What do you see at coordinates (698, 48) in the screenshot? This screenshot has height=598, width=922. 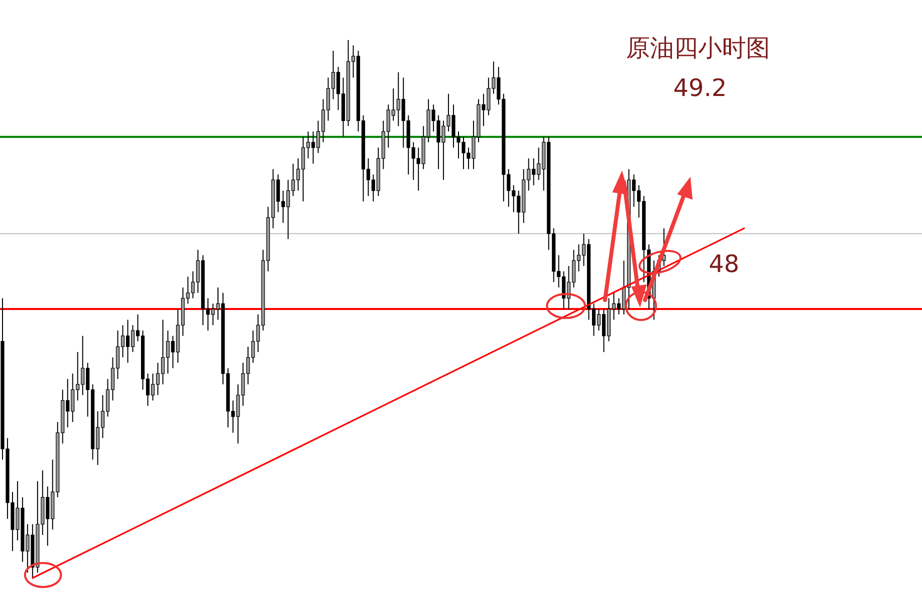 I see `chart-title: 原油四小时图` at bounding box center [698, 48].